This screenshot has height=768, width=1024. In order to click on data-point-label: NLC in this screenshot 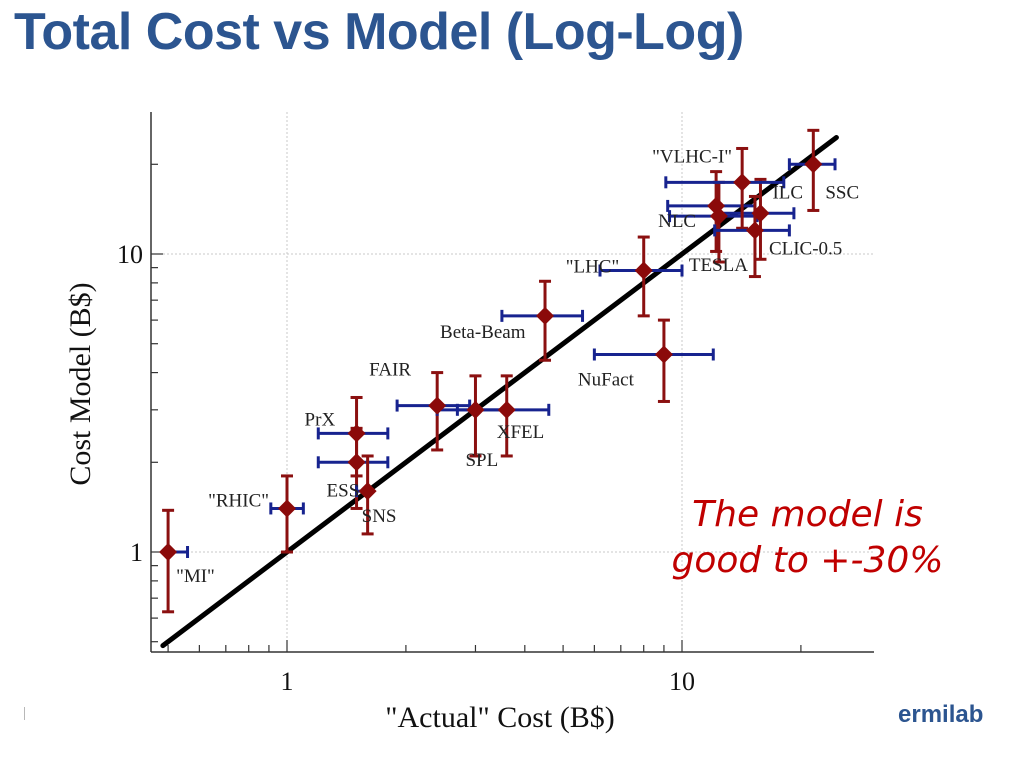, I will do `click(677, 221)`.